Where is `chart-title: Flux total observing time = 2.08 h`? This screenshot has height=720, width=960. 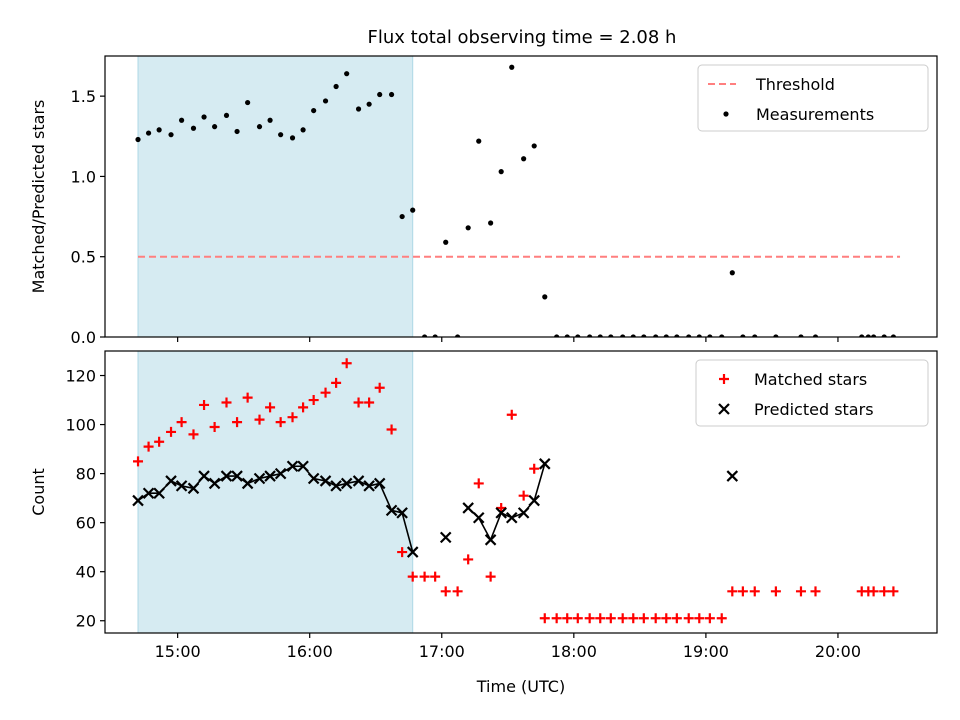 chart-title: Flux total observing time = 2.08 h is located at coordinates (522, 37).